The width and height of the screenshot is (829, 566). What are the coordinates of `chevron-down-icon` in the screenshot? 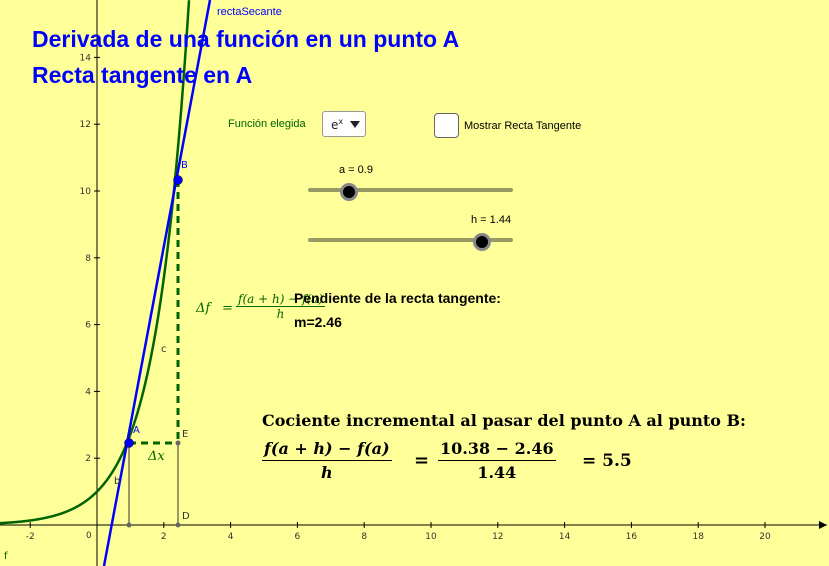 It's located at (355, 124).